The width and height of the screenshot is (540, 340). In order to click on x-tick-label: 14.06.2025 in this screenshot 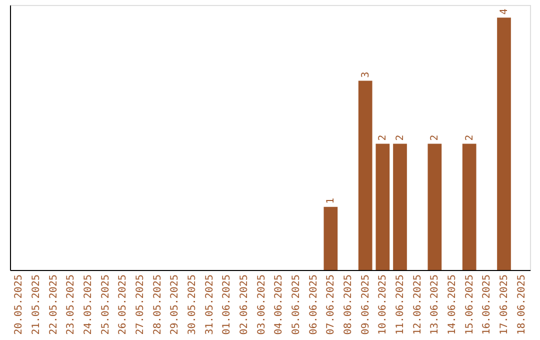, I will do `click(452, 304)`.